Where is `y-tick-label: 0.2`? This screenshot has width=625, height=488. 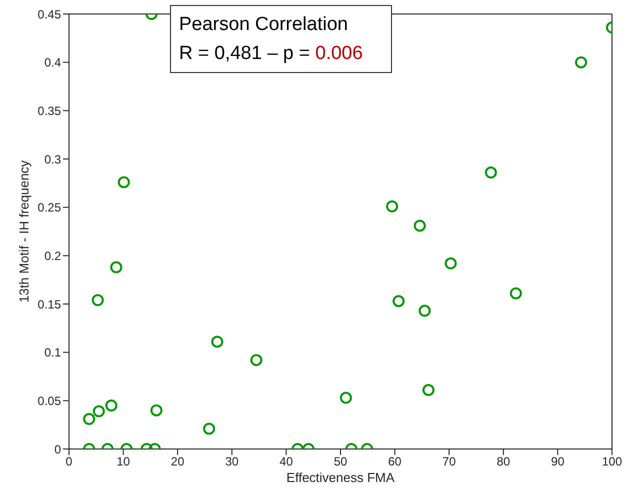 y-tick-label: 0.2 is located at coordinates (53, 255).